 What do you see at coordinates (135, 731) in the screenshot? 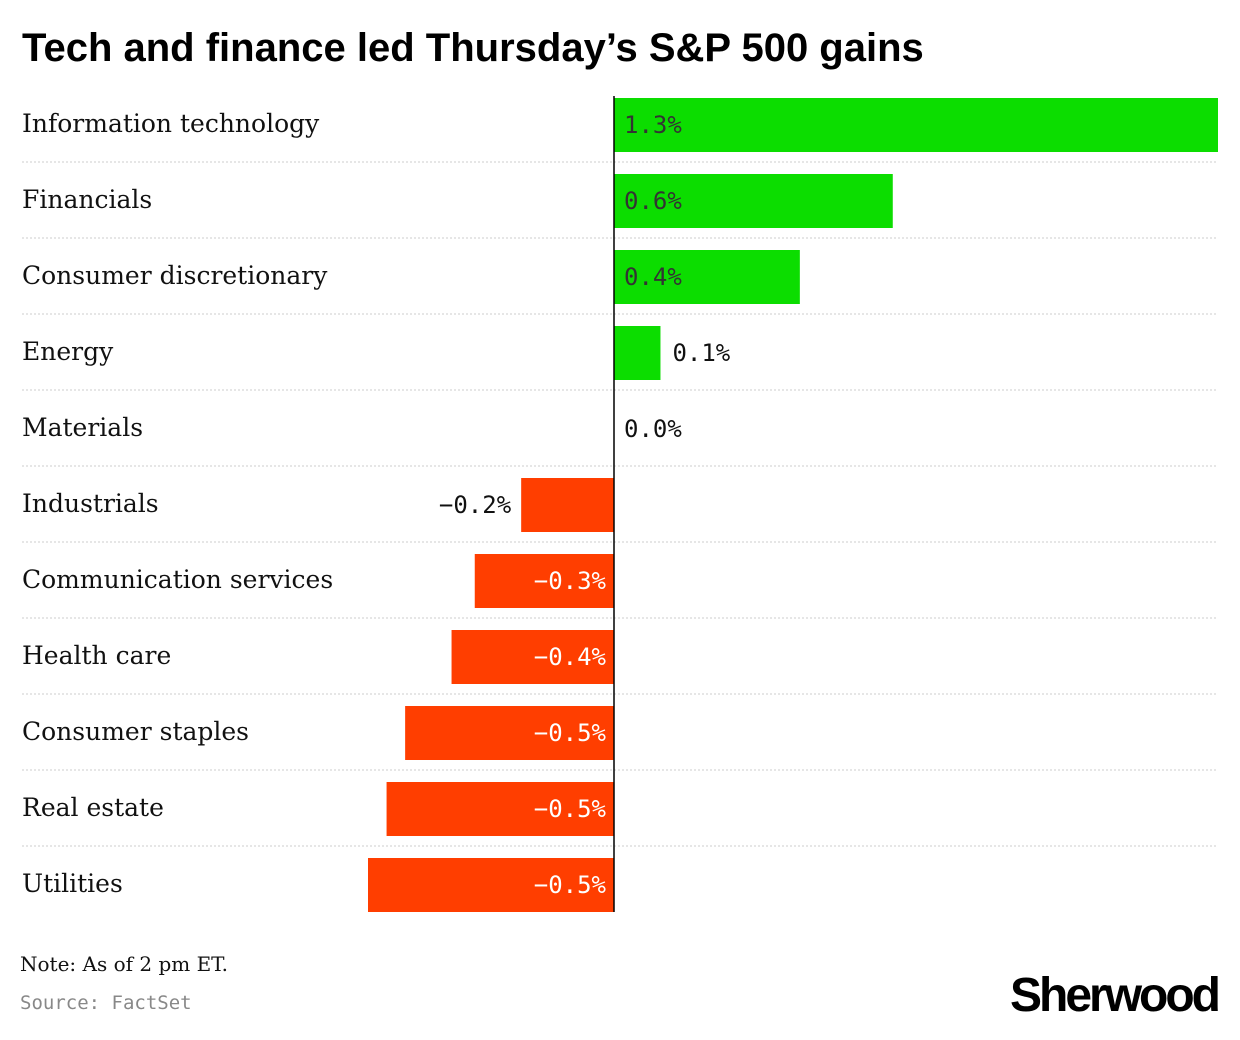
I see `category-label: Consumer staples` at bounding box center [135, 731].